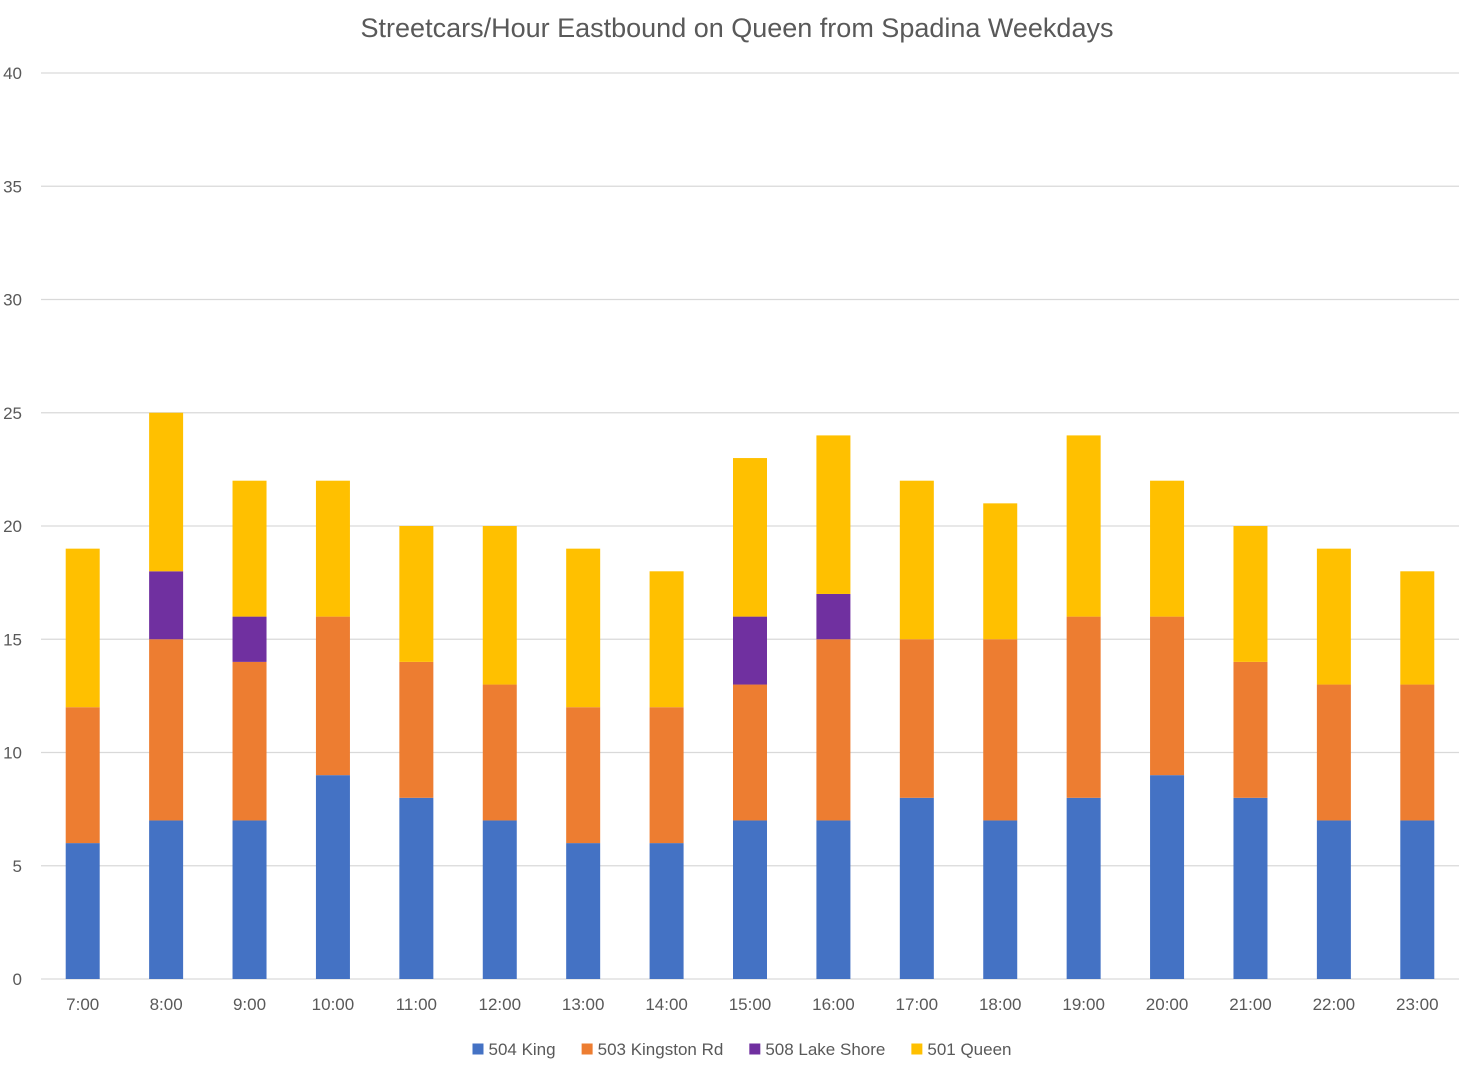 This screenshot has height=1068, width=1459. What do you see at coordinates (12, 73) in the screenshot?
I see `y-tick-label: 40` at bounding box center [12, 73].